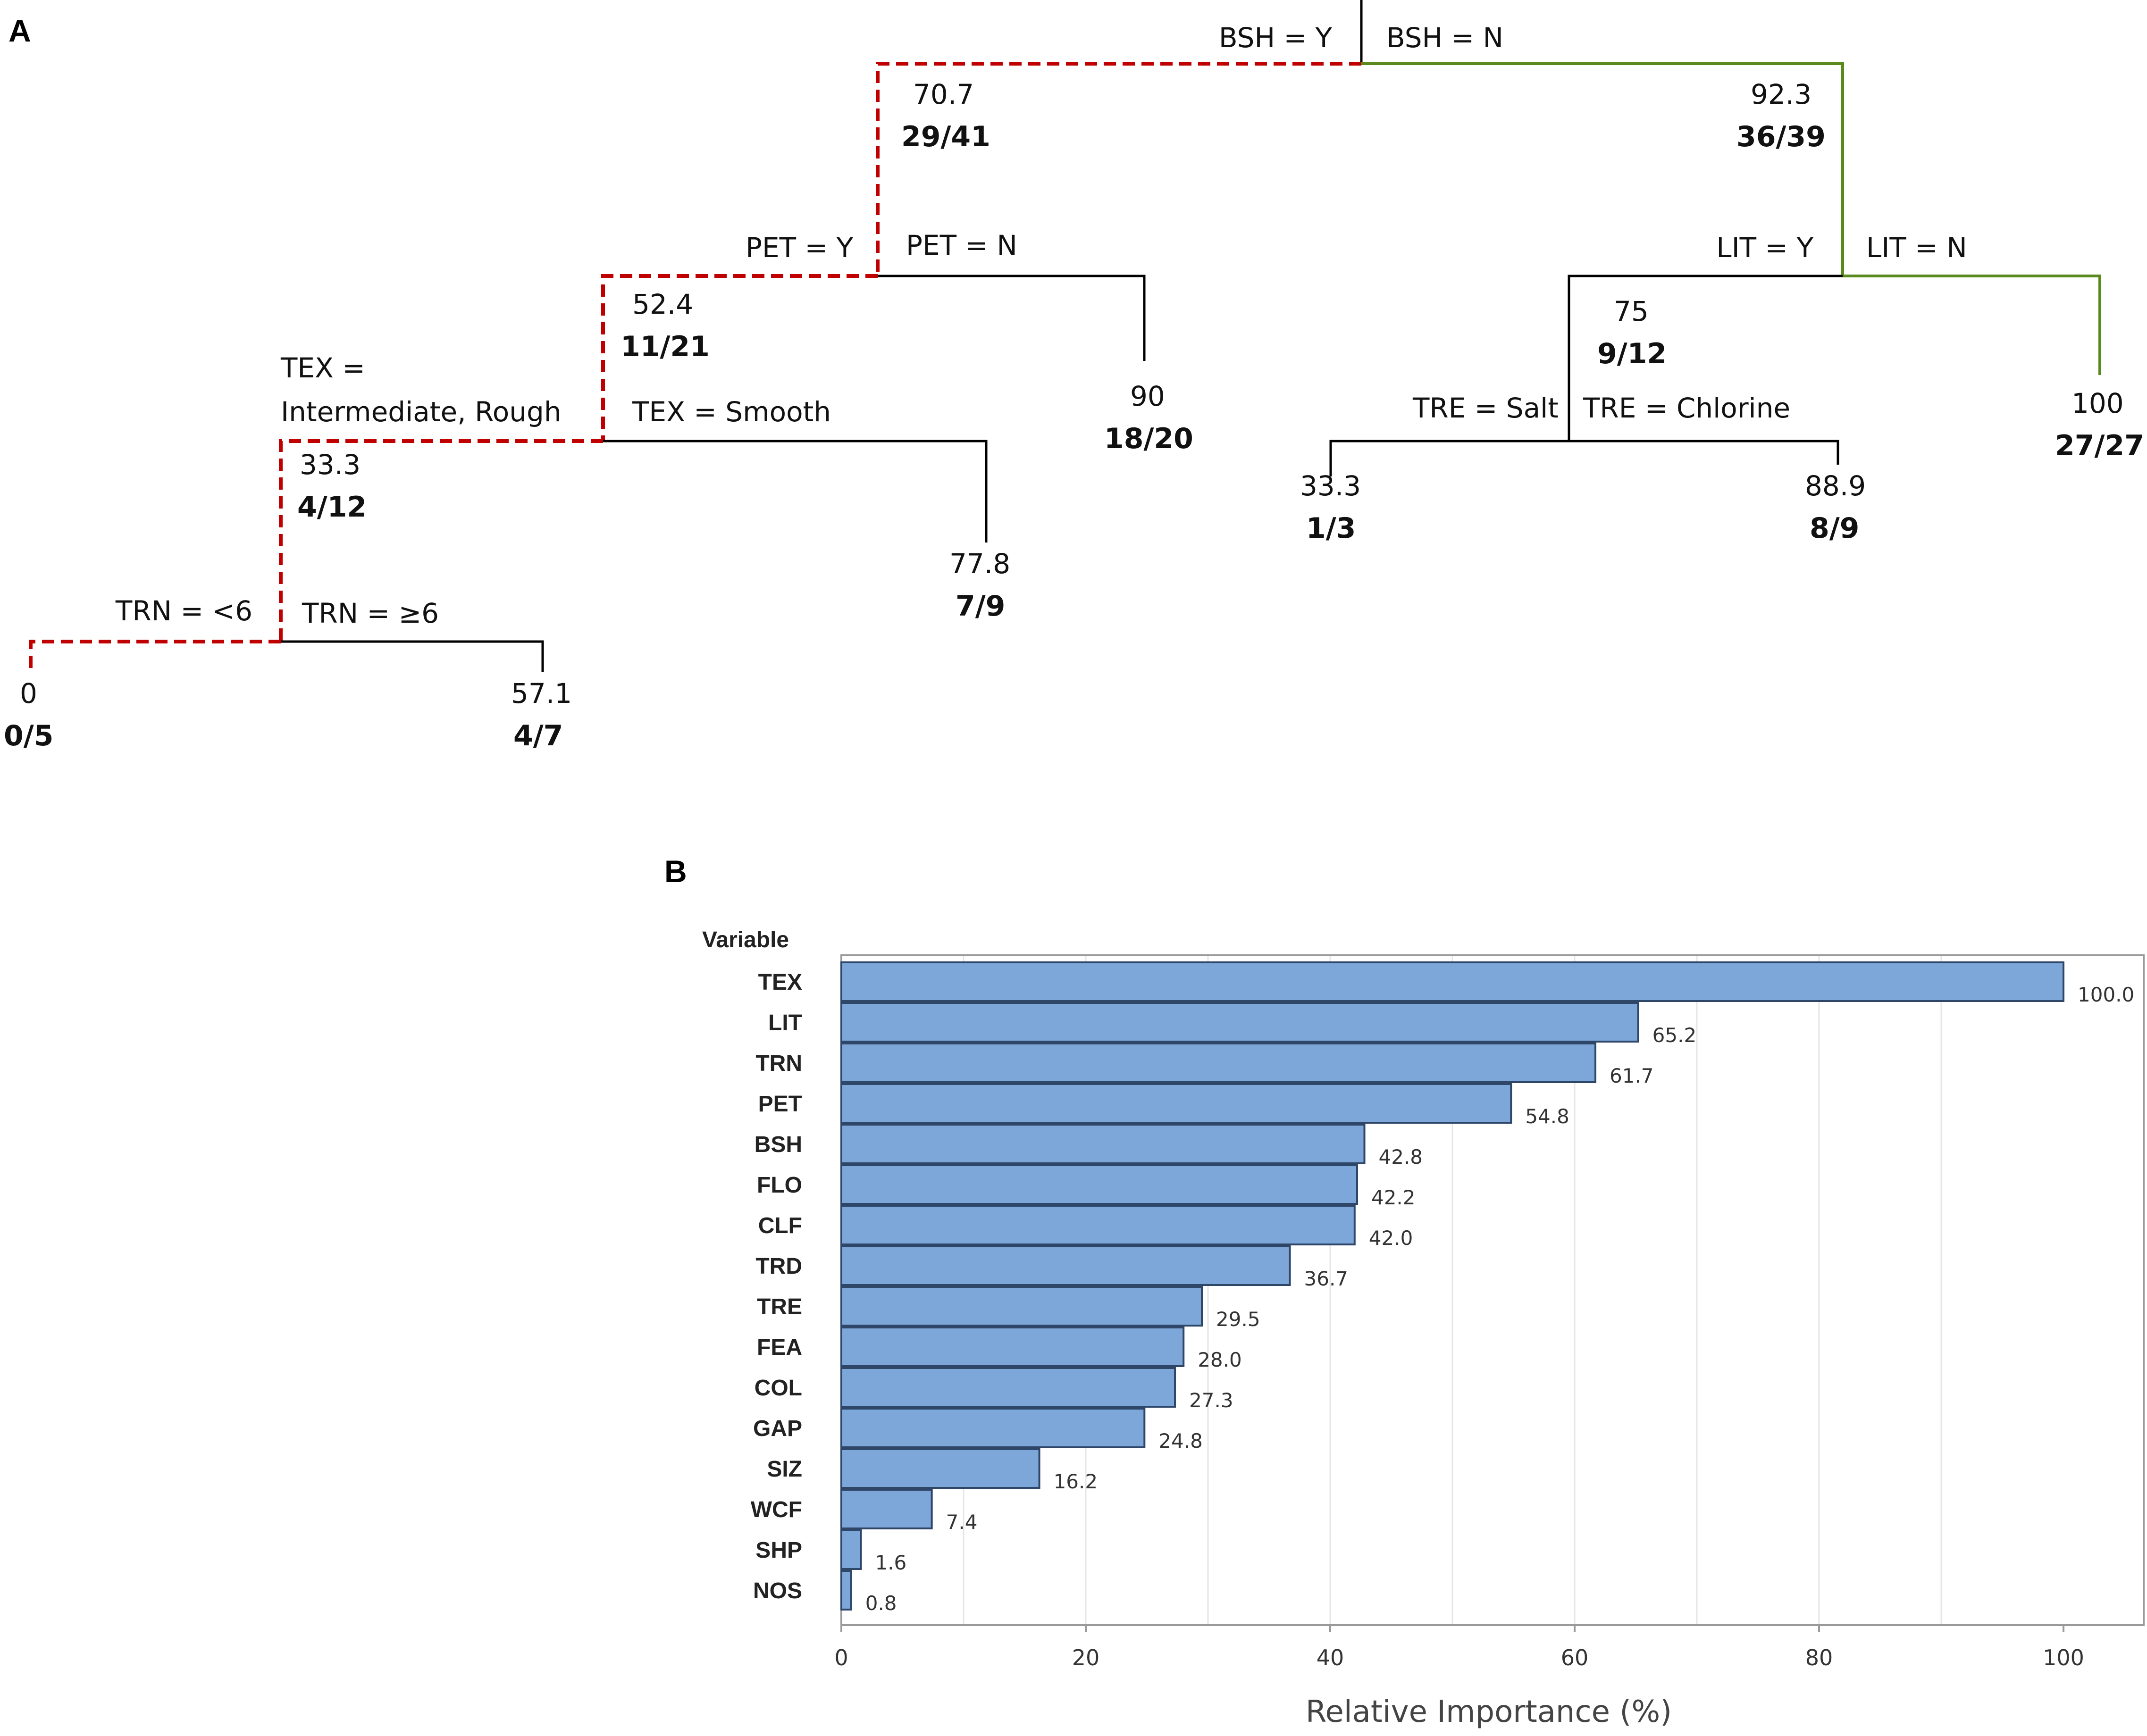 The height and width of the screenshot is (1736, 2147). Describe the element at coordinates (1180, 1440) in the screenshot. I see `value-label-gap: 24.8` at that location.